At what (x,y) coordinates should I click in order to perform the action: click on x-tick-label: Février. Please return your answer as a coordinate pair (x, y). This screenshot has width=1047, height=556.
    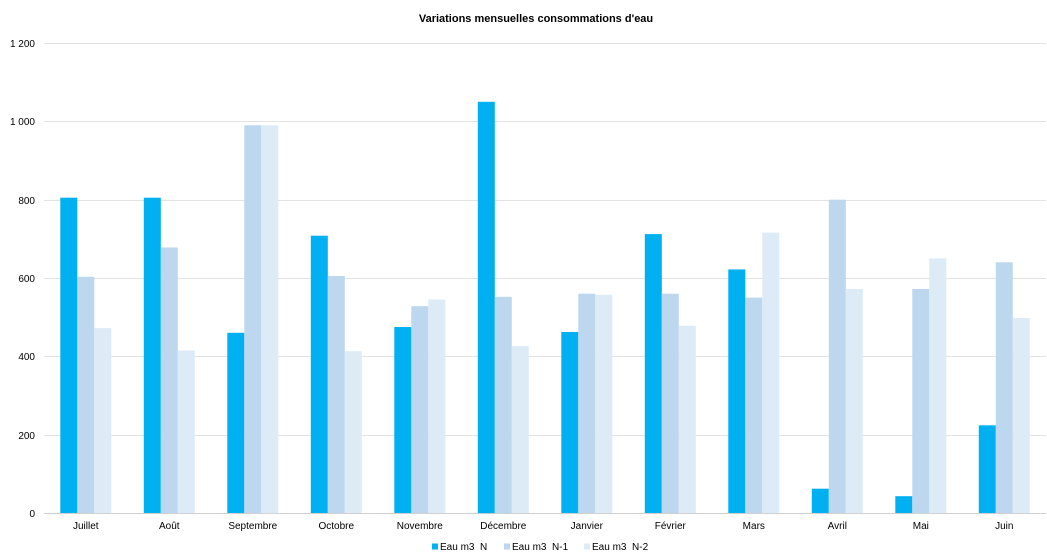
    Looking at the image, I should click on (671, 526).